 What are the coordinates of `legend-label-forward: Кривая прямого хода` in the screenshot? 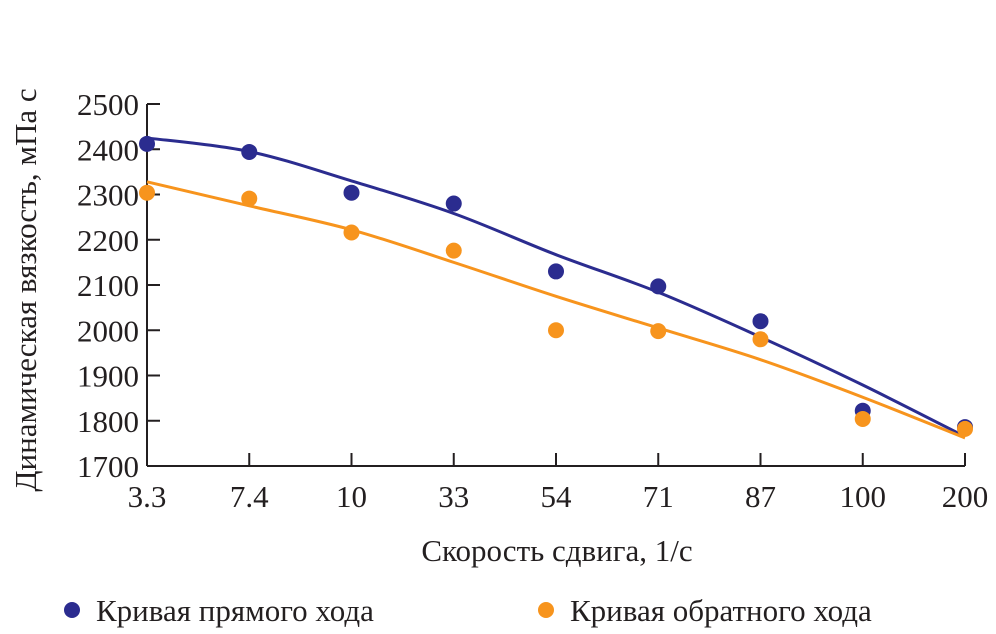 It's located at (235, 610).